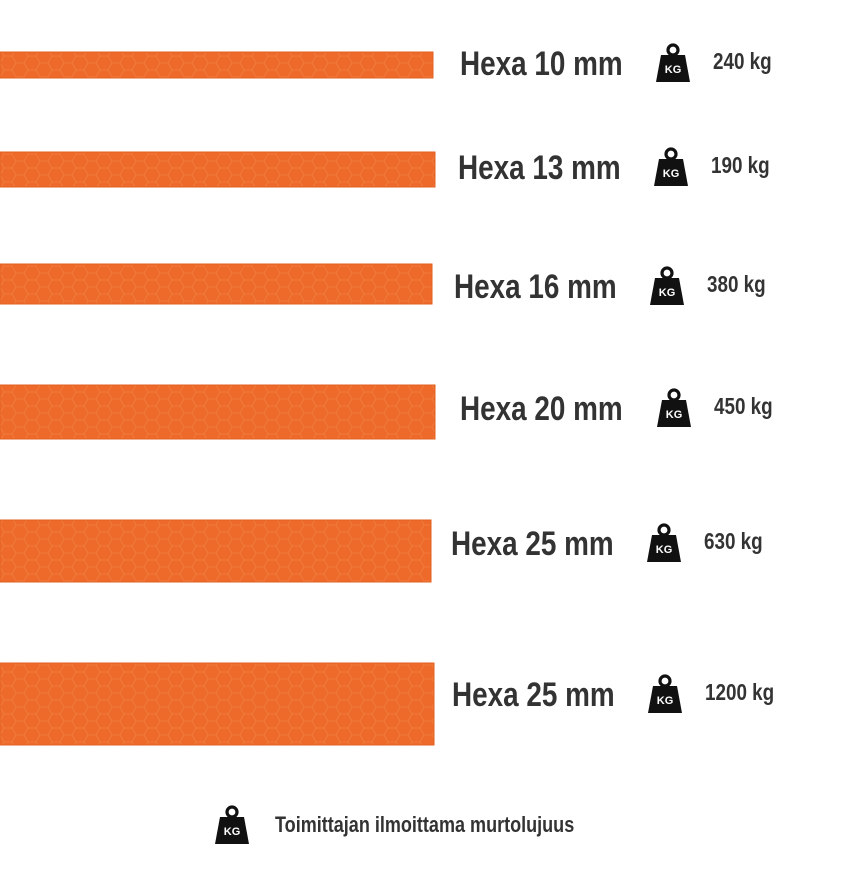  I want to click on strap-load: 190 kg, so click(740, 165).